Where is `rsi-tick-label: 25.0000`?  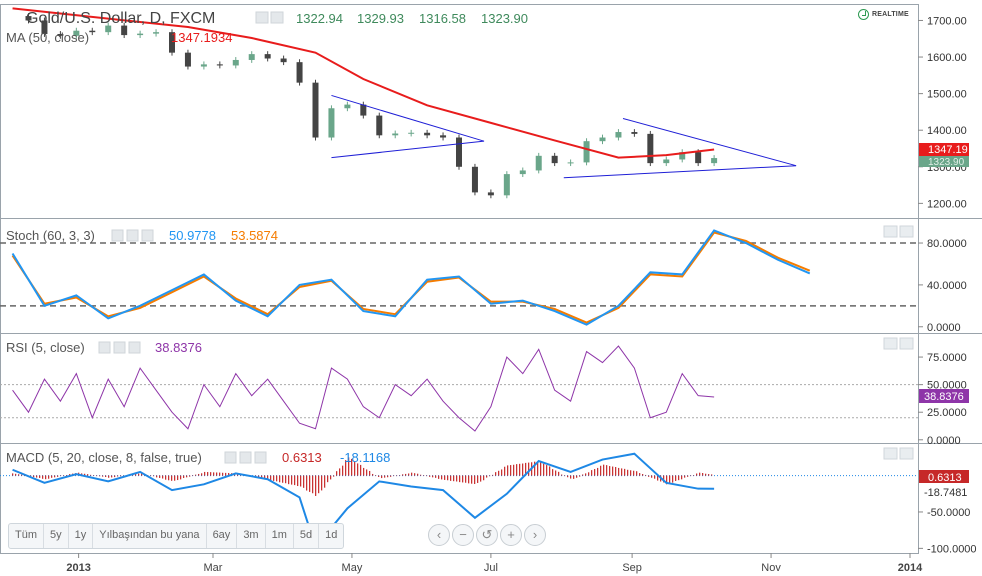 rsi-tick-label: 25.0000 is located at coordinates (947, 413).